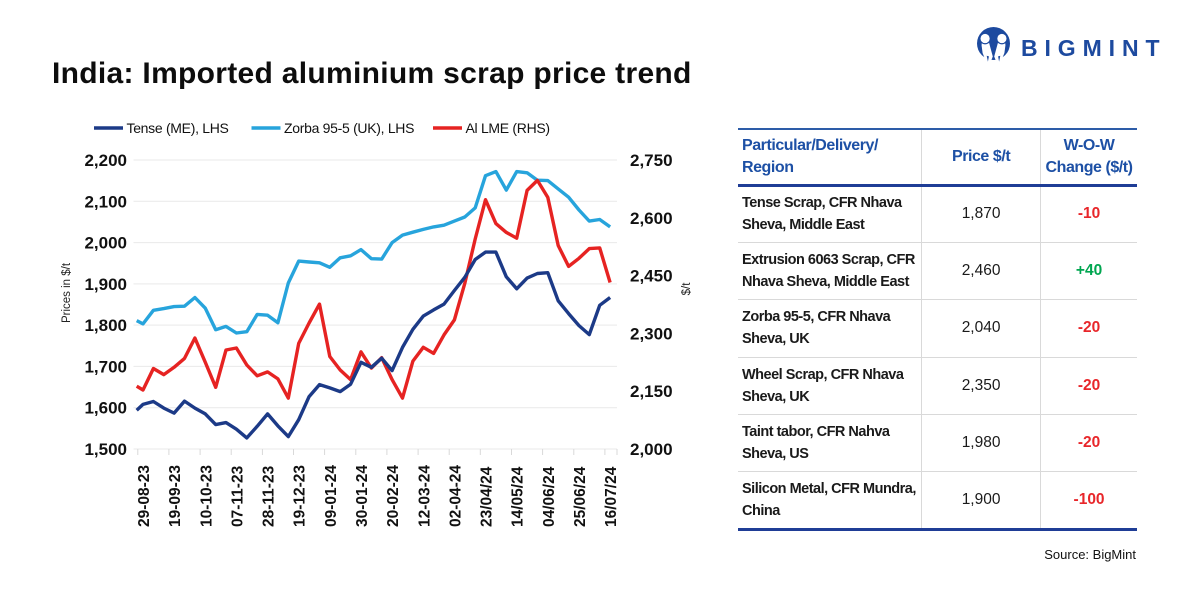  Describe the element at coordinates (651, 160) in the screenshot. I see `svg-text: 2,750` at that location.